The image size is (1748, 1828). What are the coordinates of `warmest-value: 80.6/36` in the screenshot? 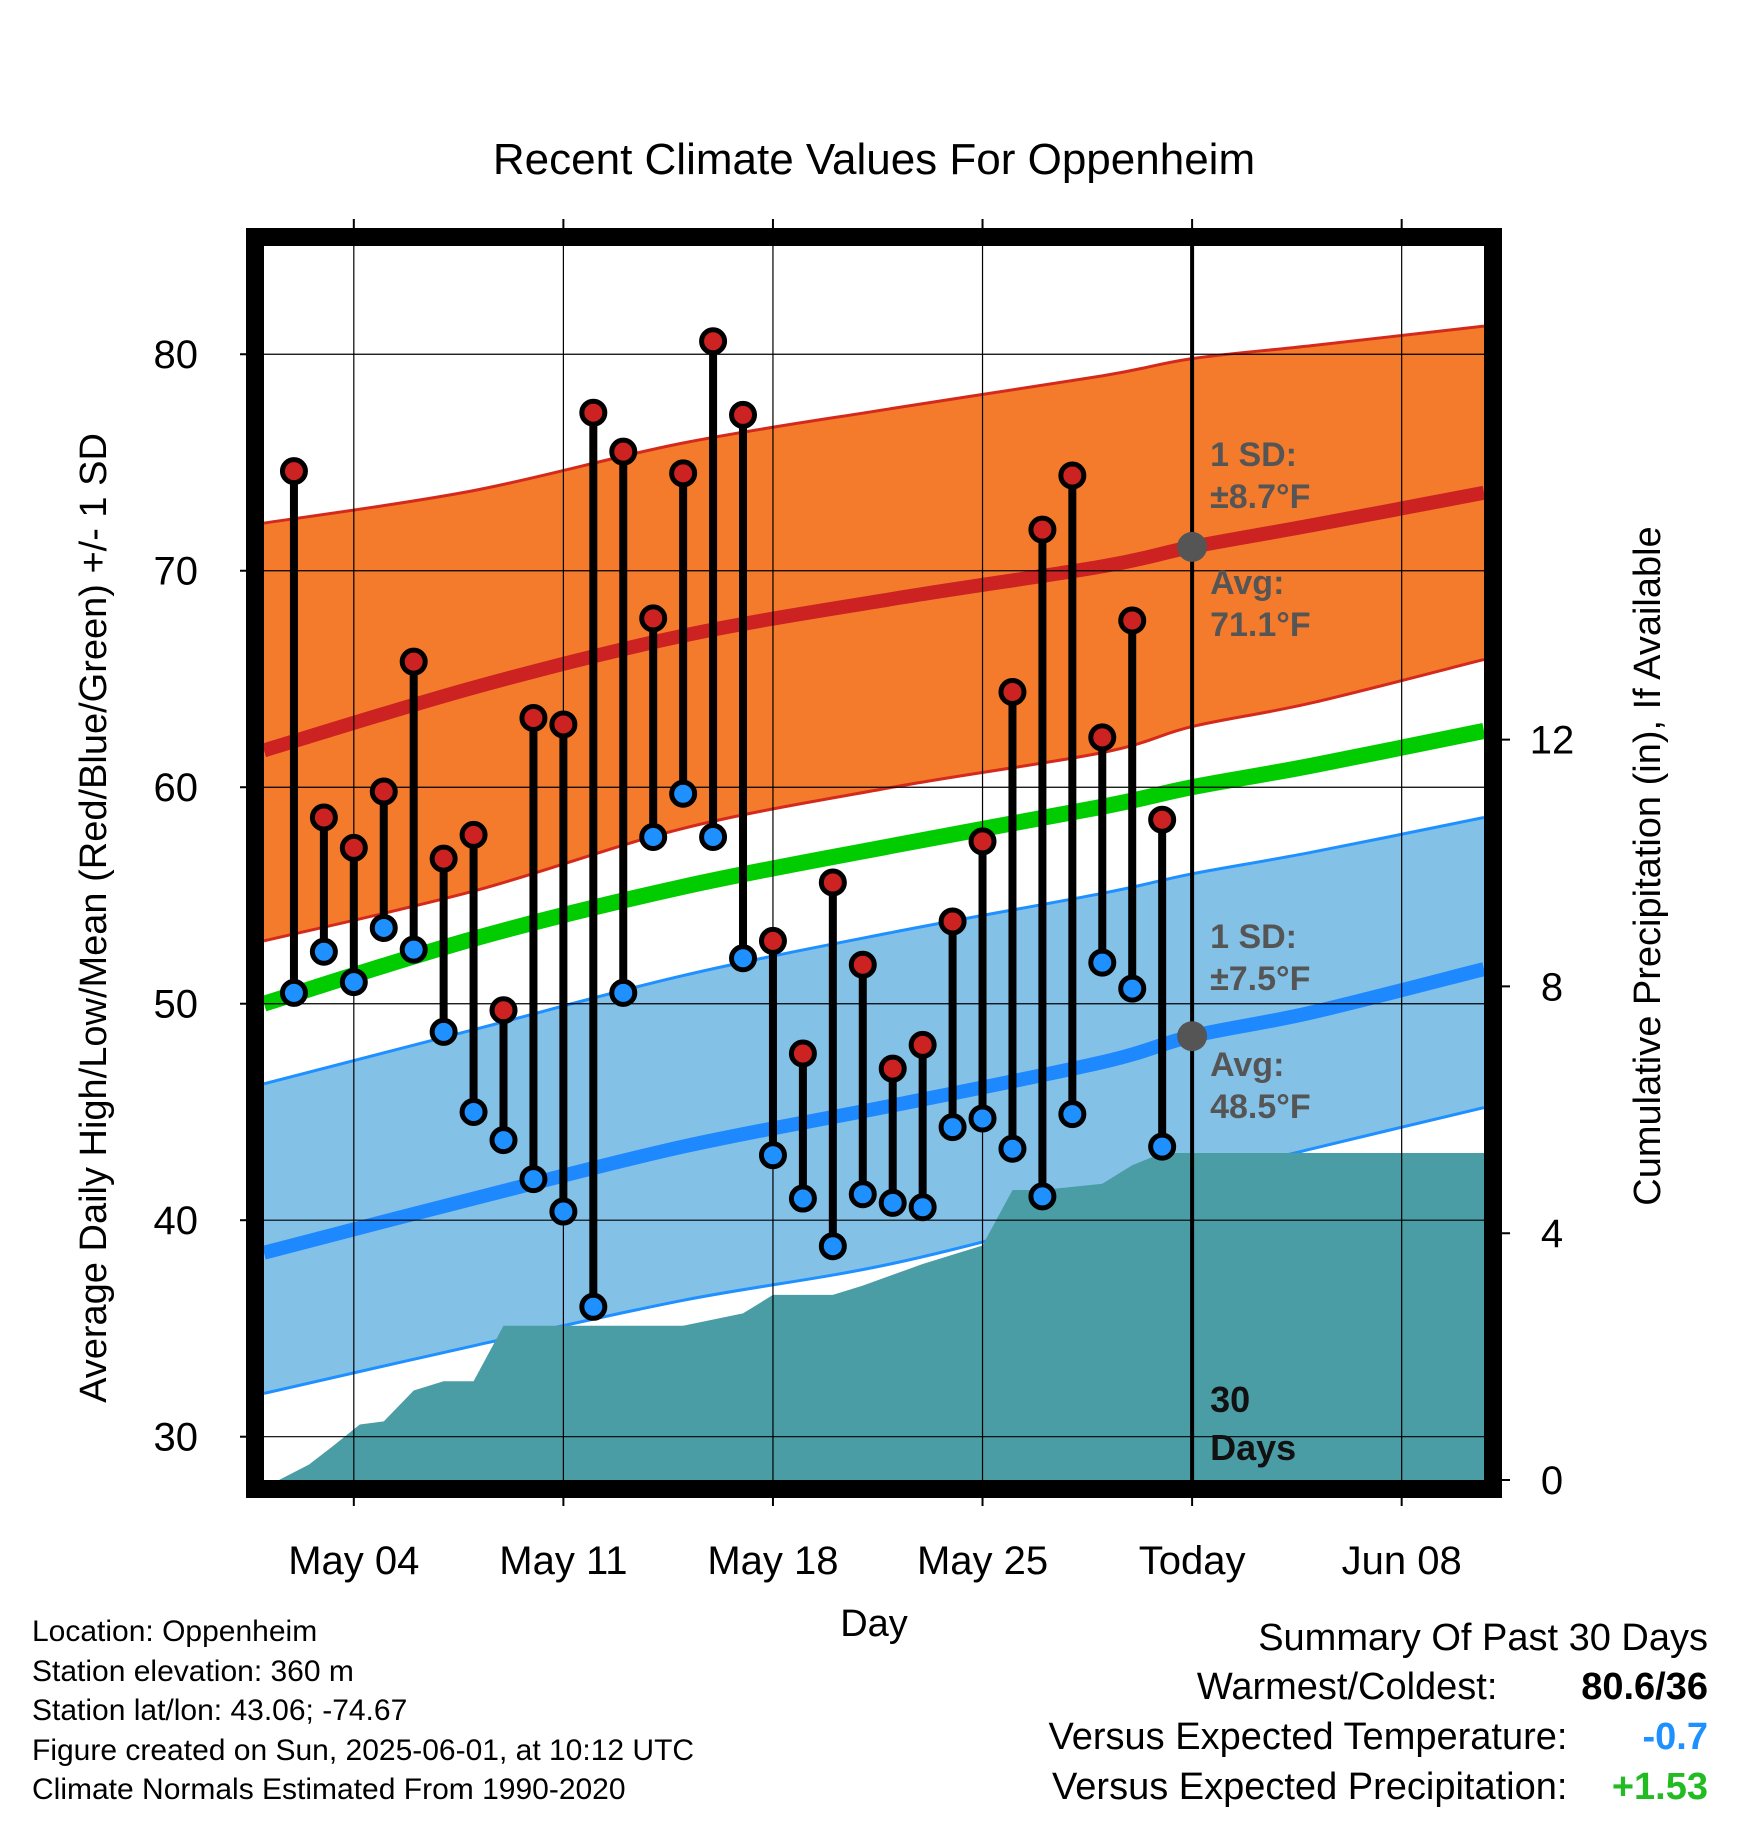 It's located at (1644, 1687).